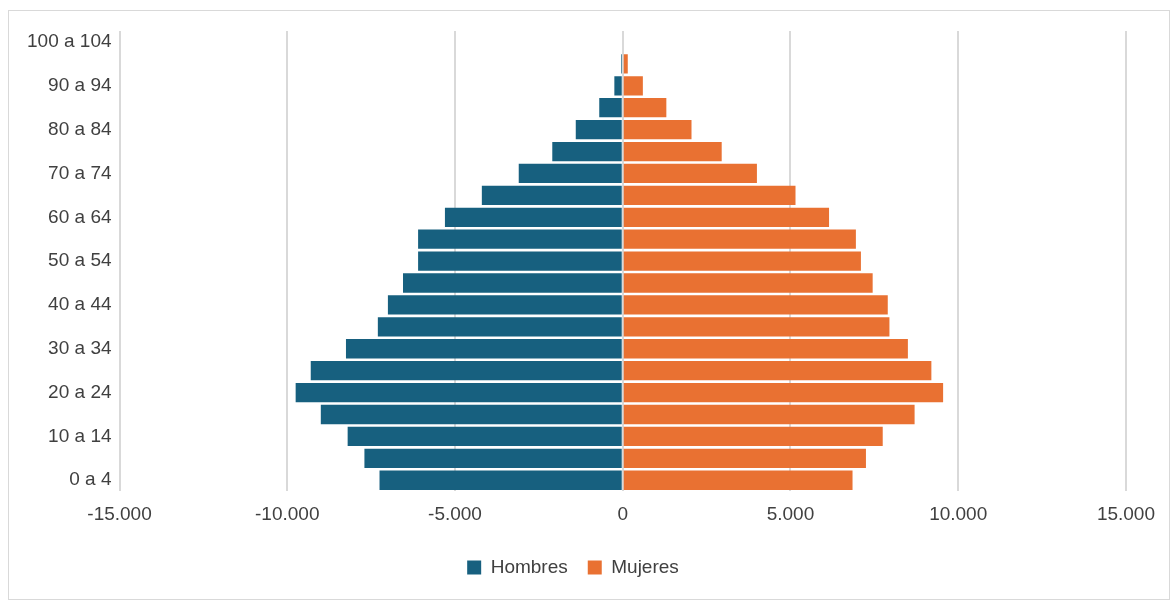 This screenshot has height=601, width=1171. What do you see at coordinates (80, 216) in the screenshot?
I see `y-tick-label: 60 a 64` at bounding box center [80, 216].